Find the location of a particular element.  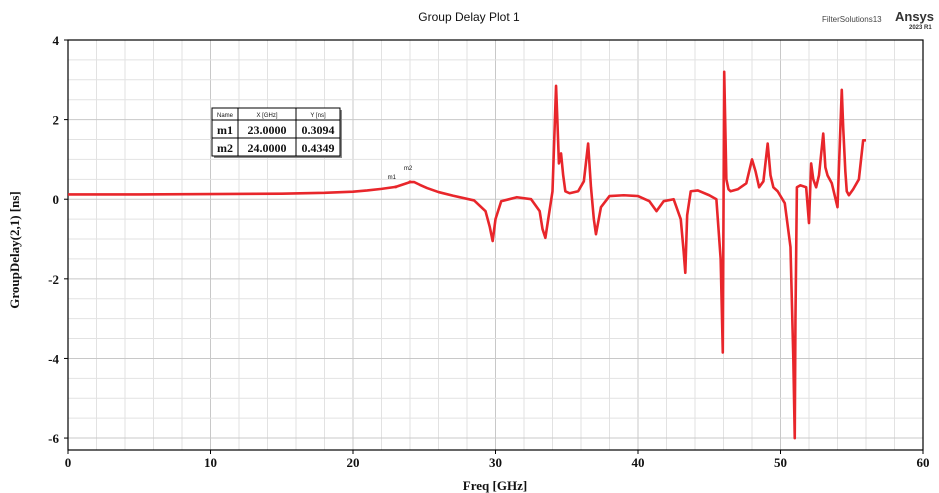

x-tick-label: 30 is located at coordinates (495, 462).